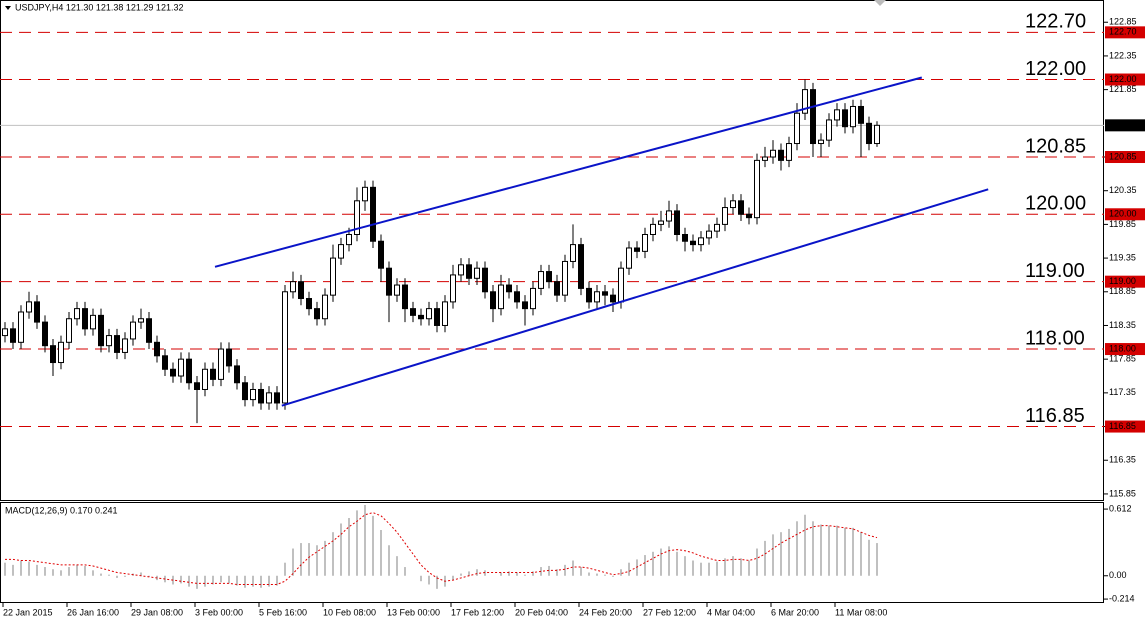 This screenshot has height=623, width=1145. What do you see at coordinates (1055, 204) in the screenshot?
I see `level-label: 120.00` at bounding box center [1055, 204].